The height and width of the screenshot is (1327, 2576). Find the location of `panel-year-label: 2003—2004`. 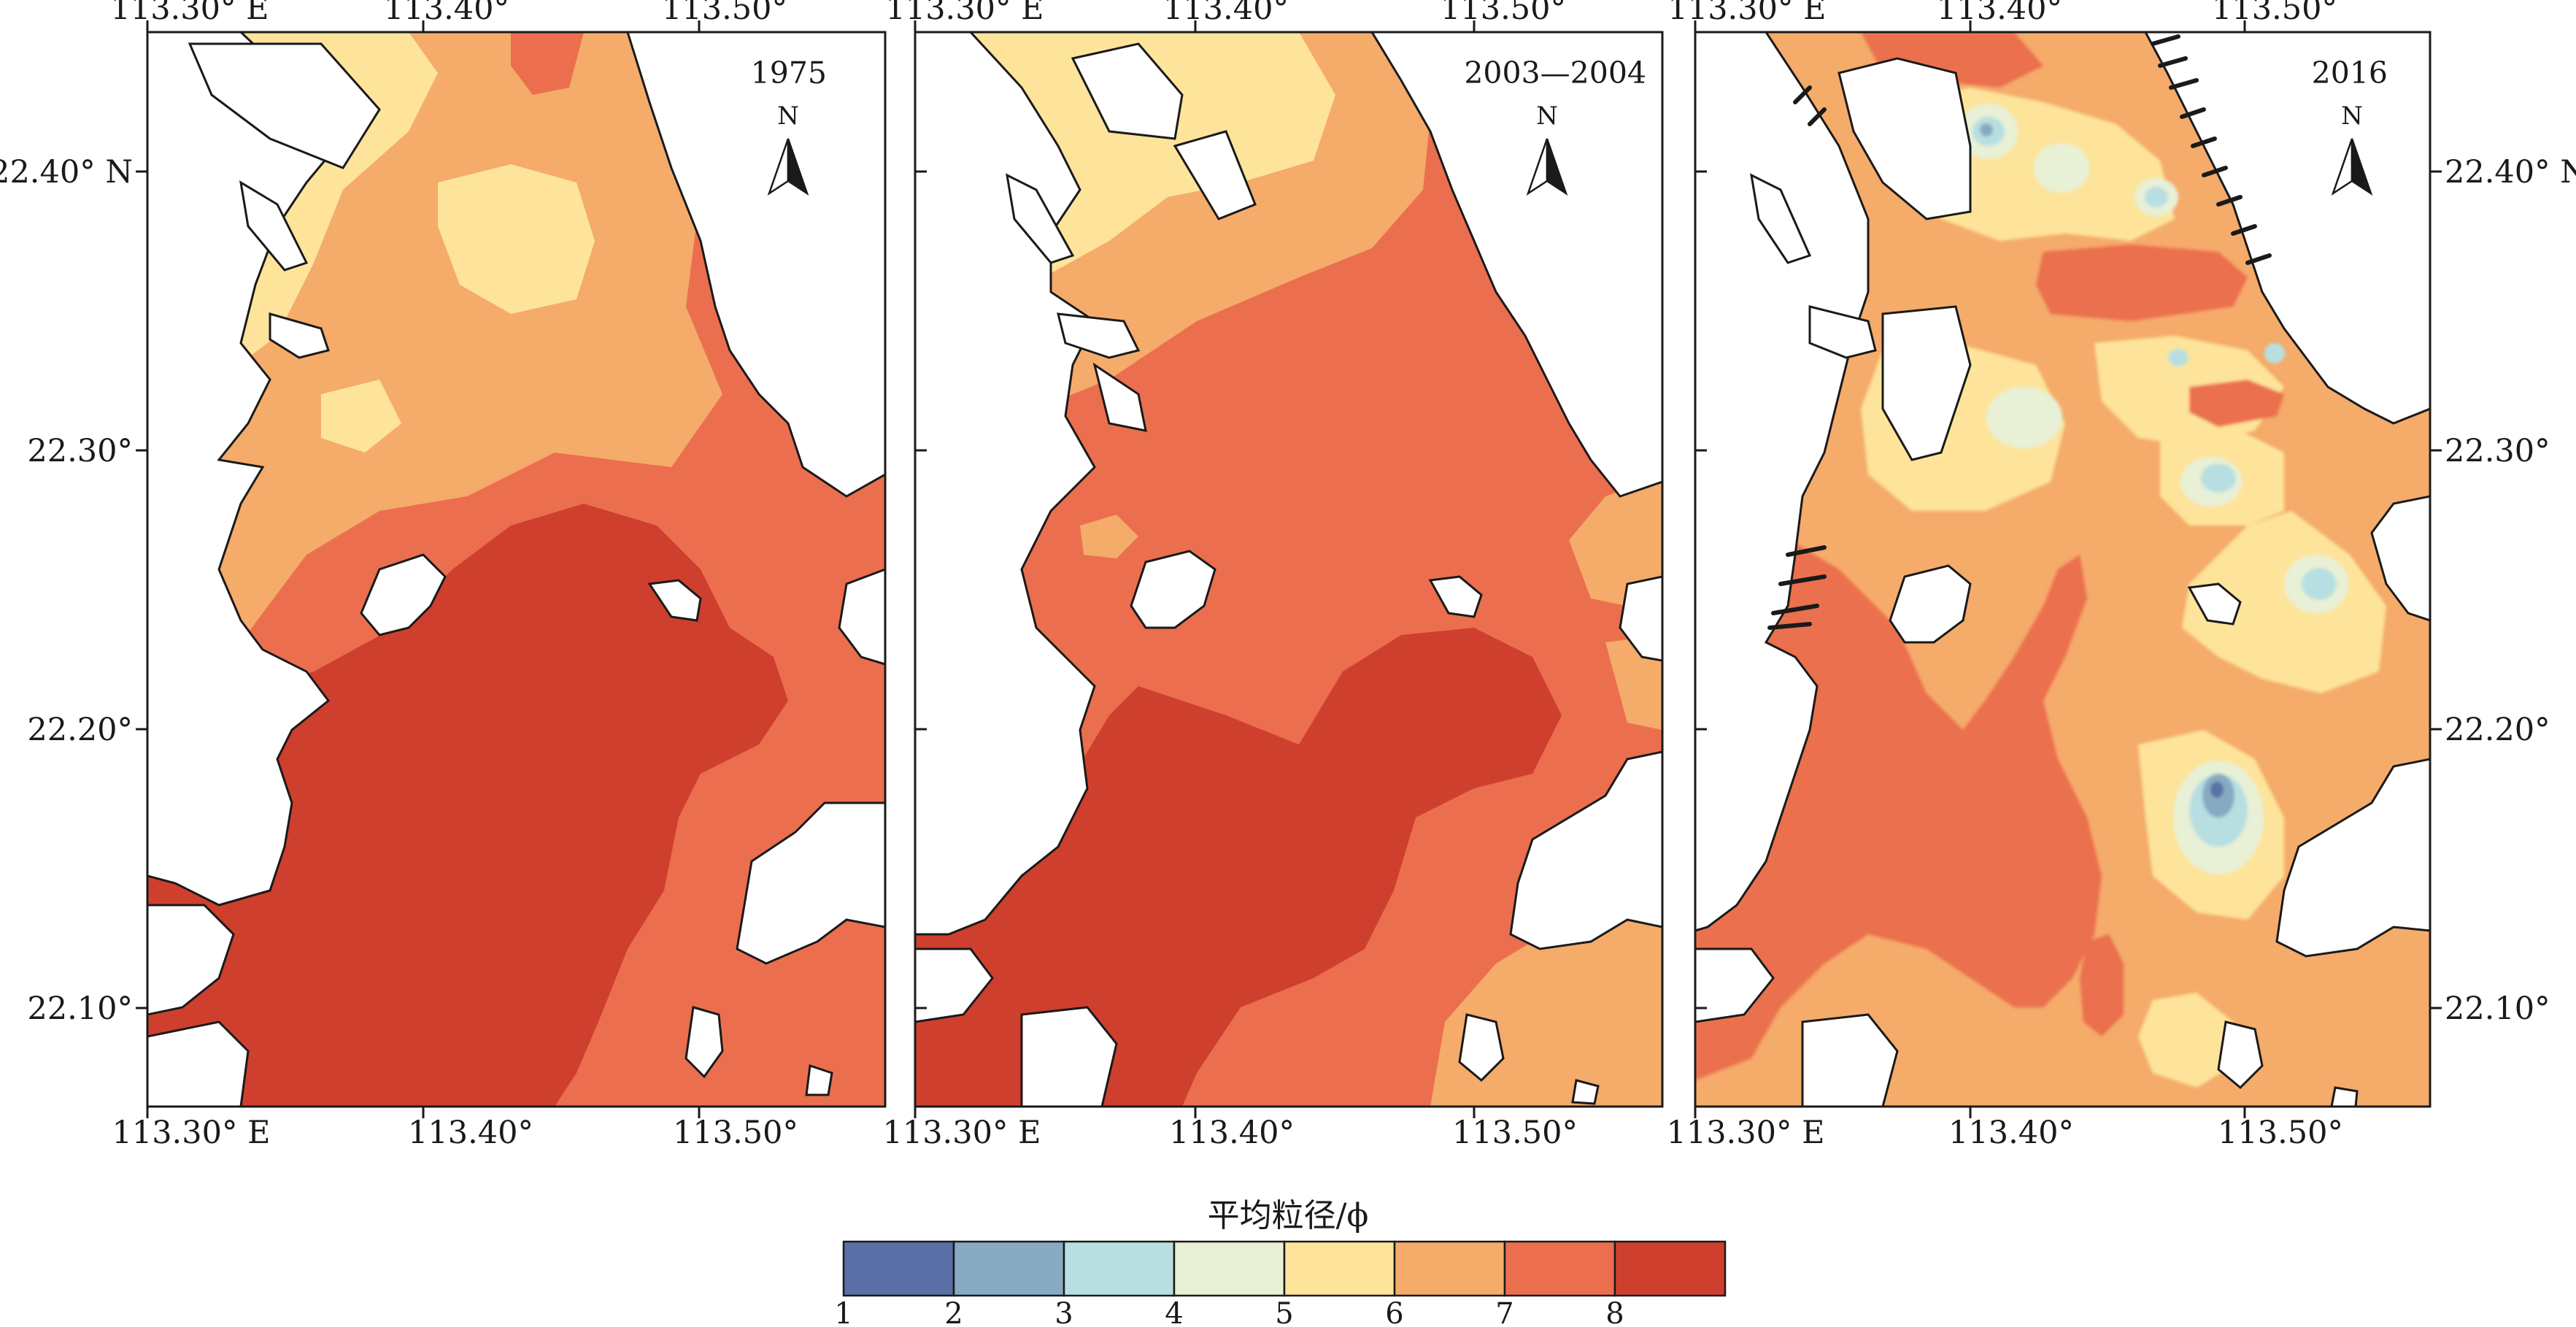

panel-year-label: 2003—2004 is located at coordinates (1555, 73).